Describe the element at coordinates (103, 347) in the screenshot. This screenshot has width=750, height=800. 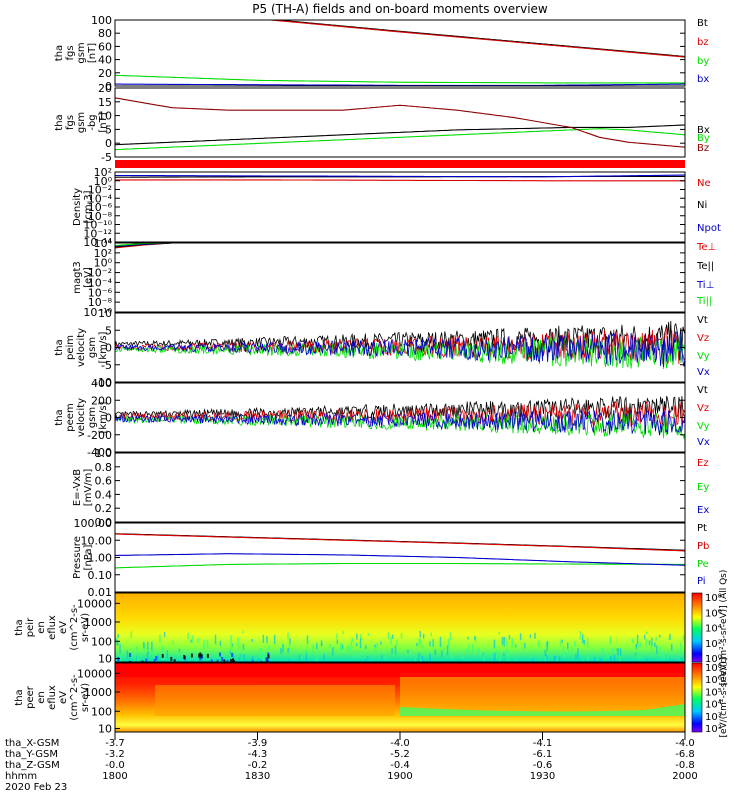
I see `ylabel-line: [km/s]` at that location.